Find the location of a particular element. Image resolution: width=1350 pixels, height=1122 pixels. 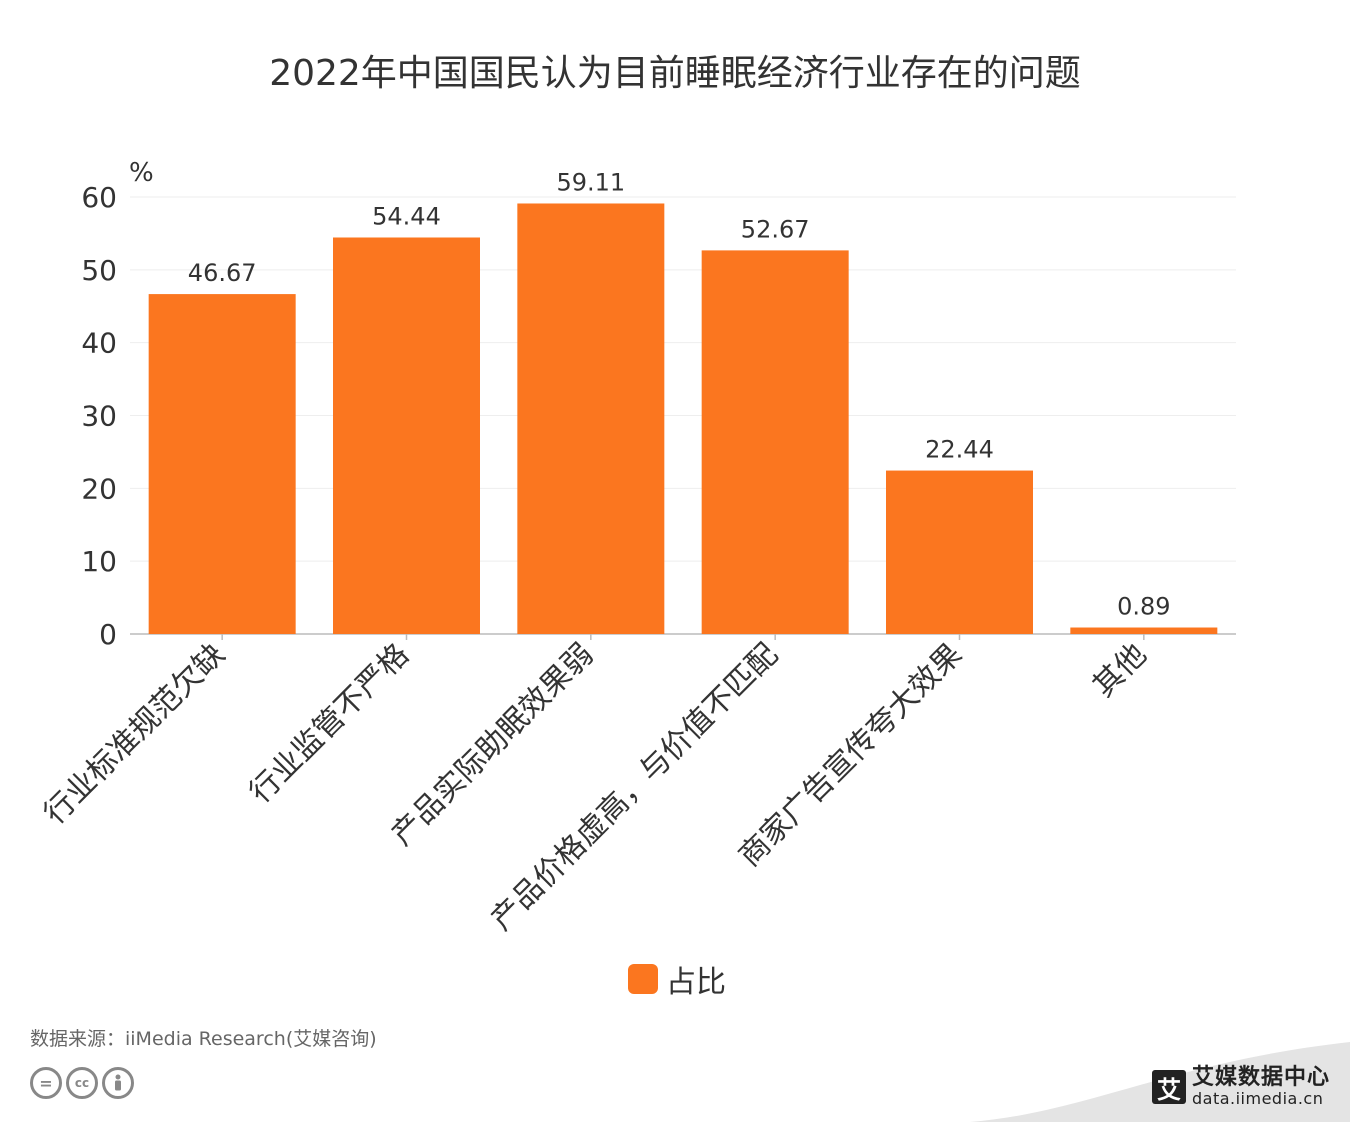

license-icons: = cc is located at coordinates (82, 1083).